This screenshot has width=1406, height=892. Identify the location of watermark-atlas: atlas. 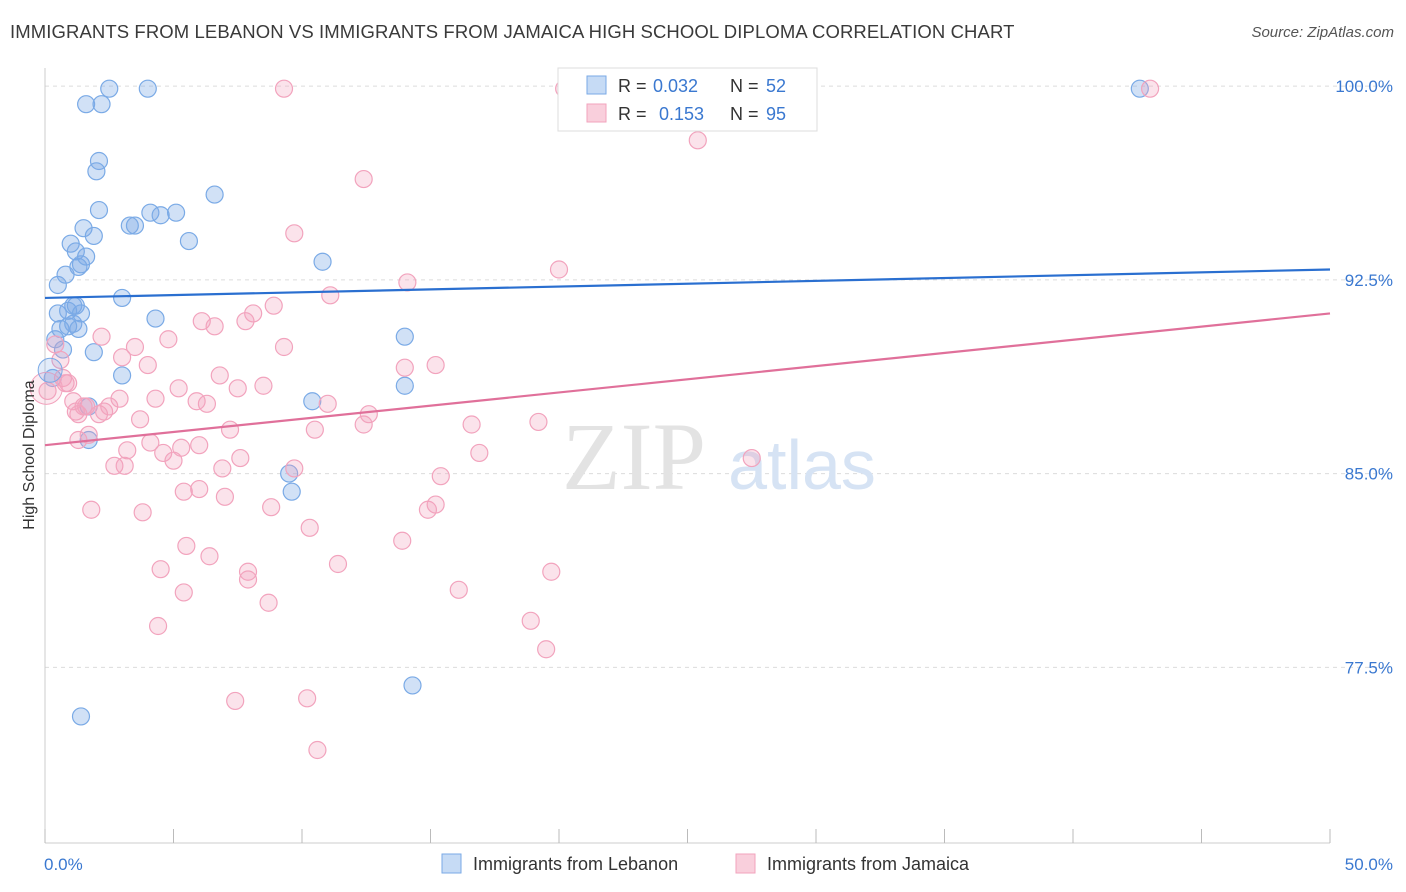
(802, 465).